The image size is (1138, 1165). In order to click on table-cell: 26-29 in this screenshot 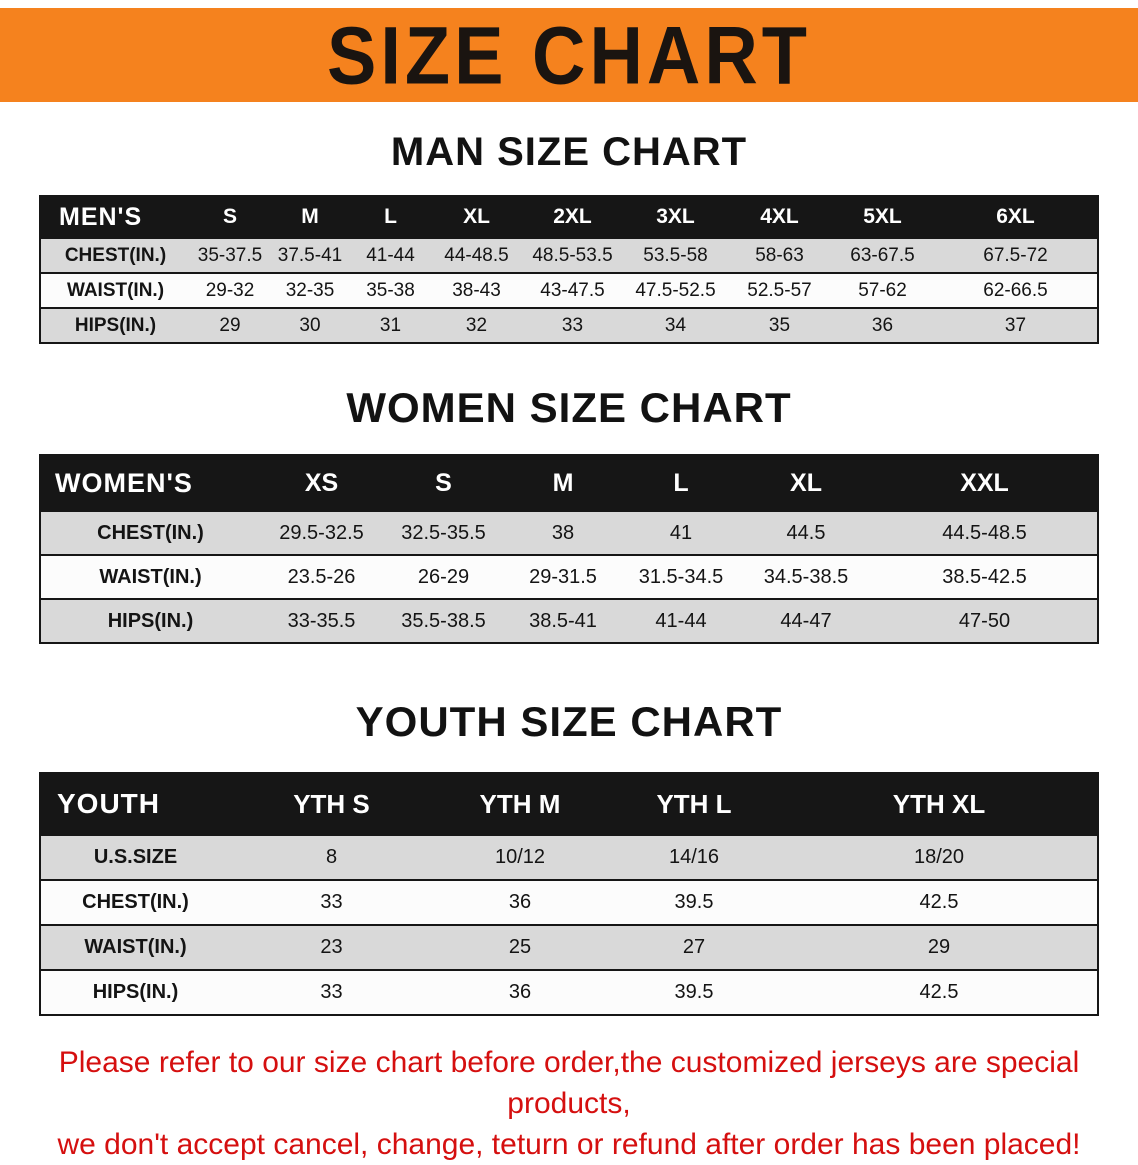, I will do `click(443, 576)`.